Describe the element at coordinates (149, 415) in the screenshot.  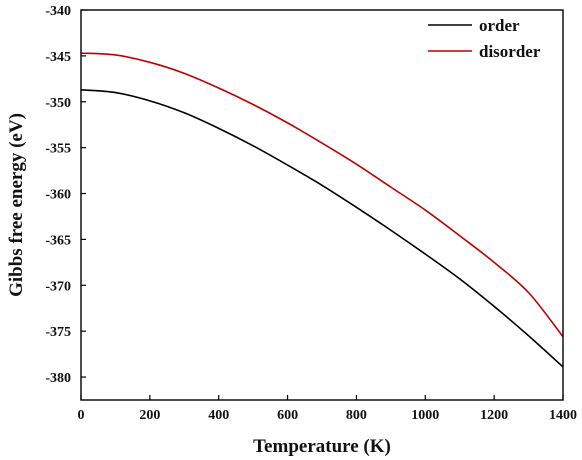
I see `x-tick-label: 200` at that location.